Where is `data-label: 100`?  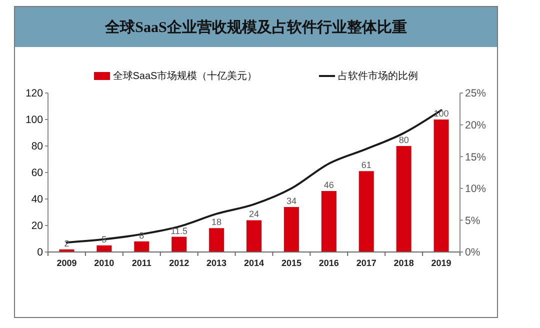
data-label: 100 is located at coordinates (441, 113).